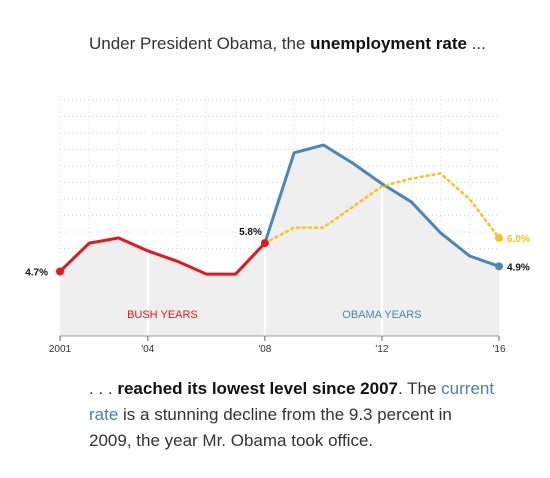  Describe the element at coordinates (274, 315) in the screenshot. I see `era-labels: BUSH YEARS OBAMA YEARS` at that location.